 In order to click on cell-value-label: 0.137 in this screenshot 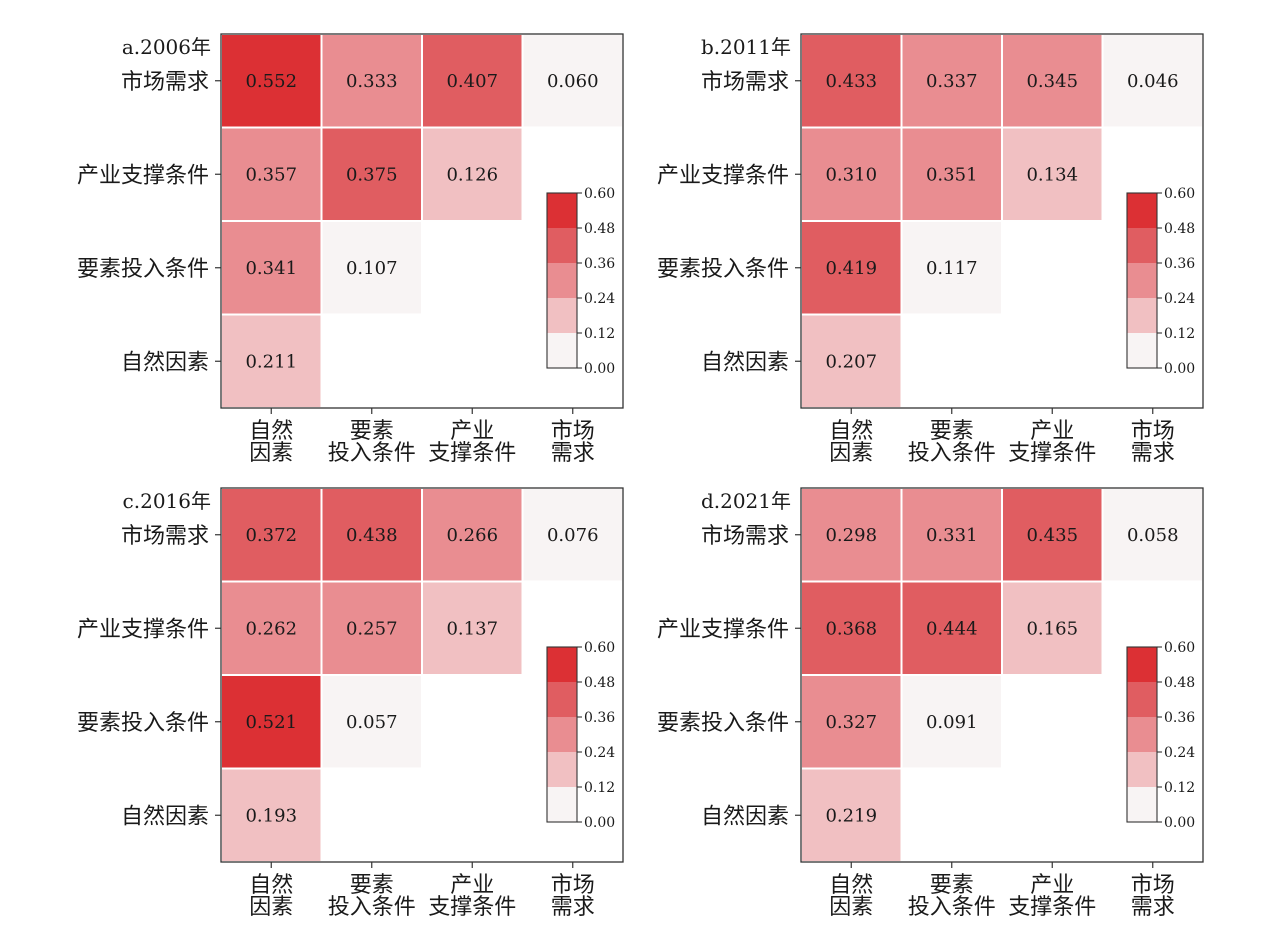, I will do `click(472, 628)`.